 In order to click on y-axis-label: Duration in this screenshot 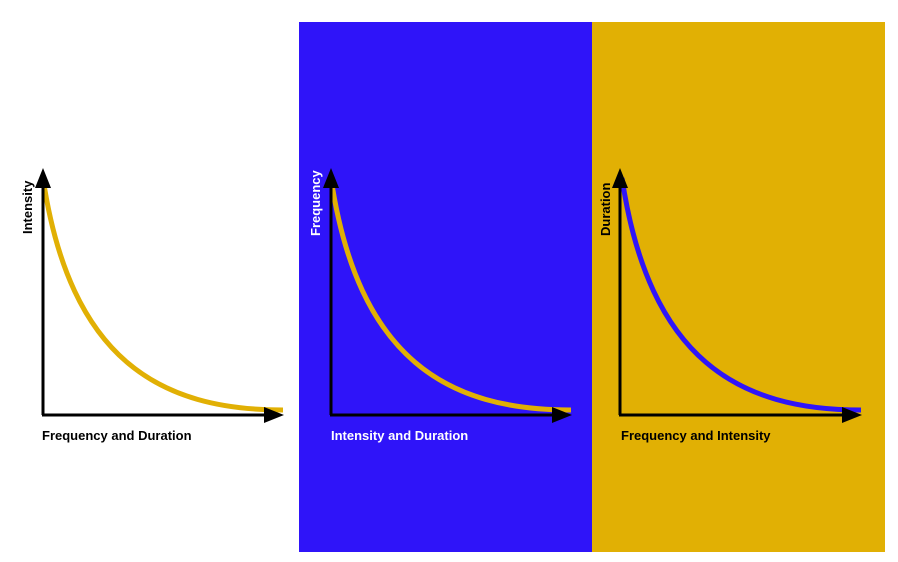, I will do `click(605, 210)`.